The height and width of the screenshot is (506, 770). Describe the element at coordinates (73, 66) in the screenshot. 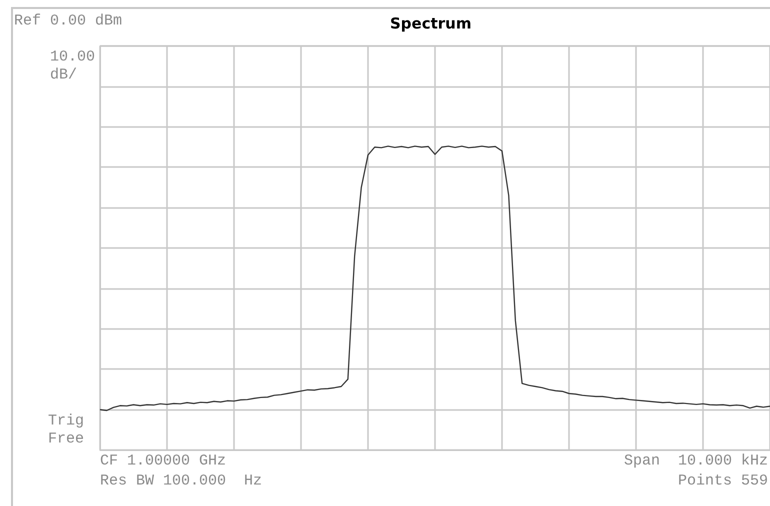

I see `text: 10.00 dB/` at that location.